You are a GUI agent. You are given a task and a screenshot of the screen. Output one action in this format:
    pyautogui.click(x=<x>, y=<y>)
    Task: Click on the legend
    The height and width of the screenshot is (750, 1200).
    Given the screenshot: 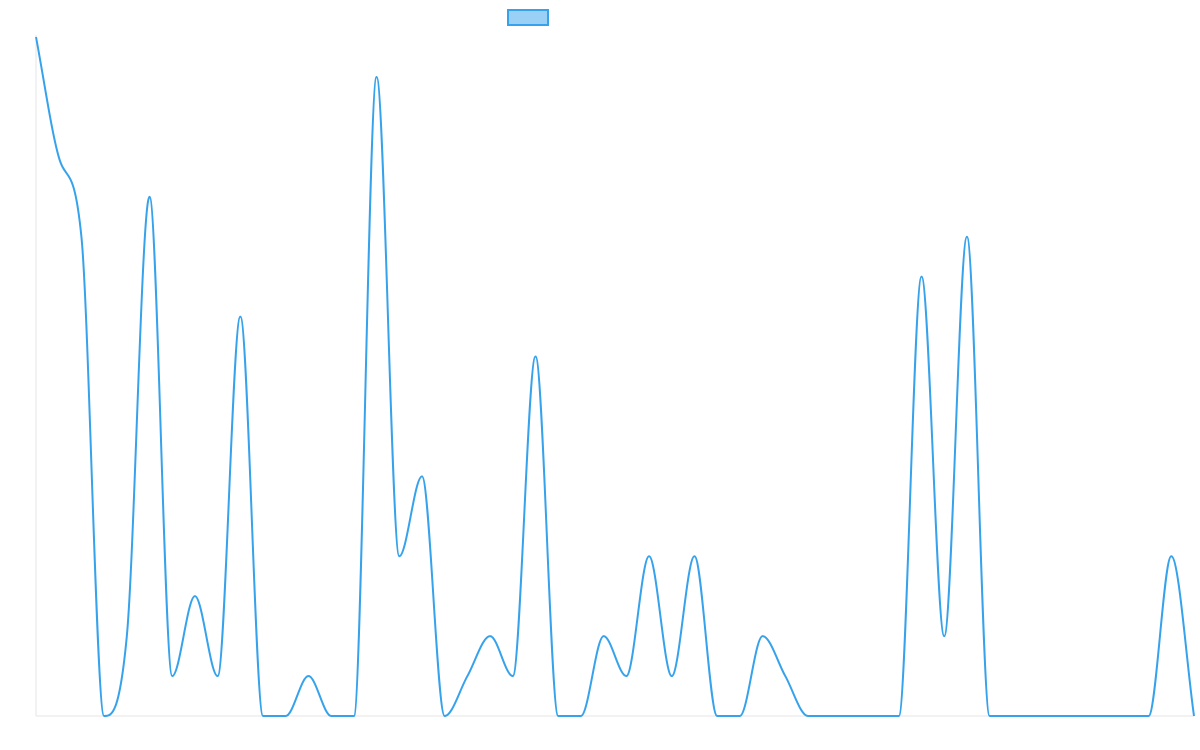 What is the action you would take?
    pyautogui.click(x=528, y=17)
    